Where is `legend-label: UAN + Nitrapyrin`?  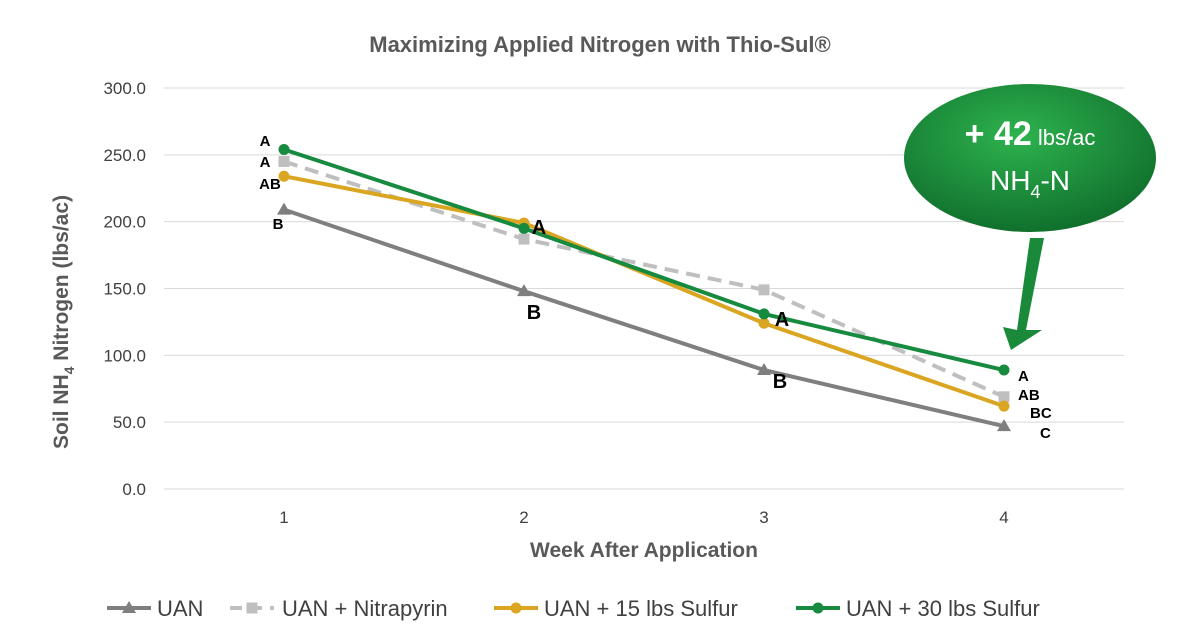 legend-label: UAN + Nitrapyrin is located at coordinates (365, 608).